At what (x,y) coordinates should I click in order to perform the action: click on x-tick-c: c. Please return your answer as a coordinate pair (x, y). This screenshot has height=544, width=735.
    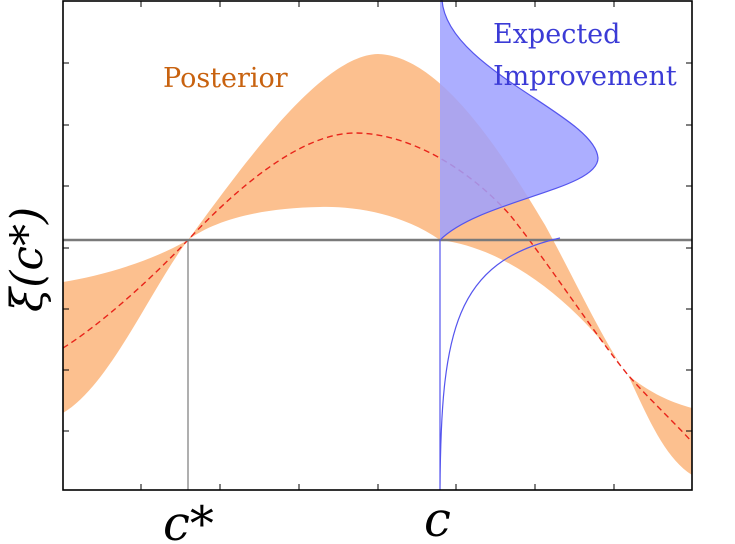
    Looking at the image, I should click on (437, 518).